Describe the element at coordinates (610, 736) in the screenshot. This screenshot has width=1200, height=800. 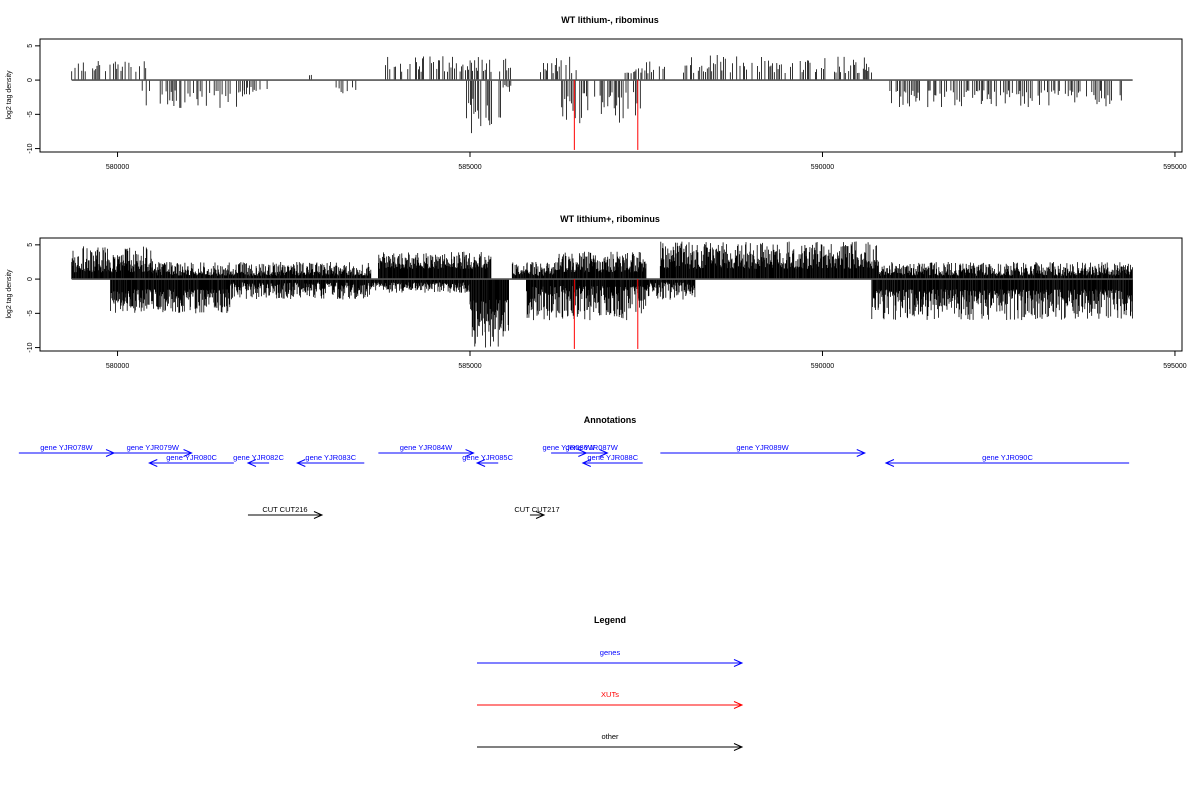
I see `legend-label: other` at that location.